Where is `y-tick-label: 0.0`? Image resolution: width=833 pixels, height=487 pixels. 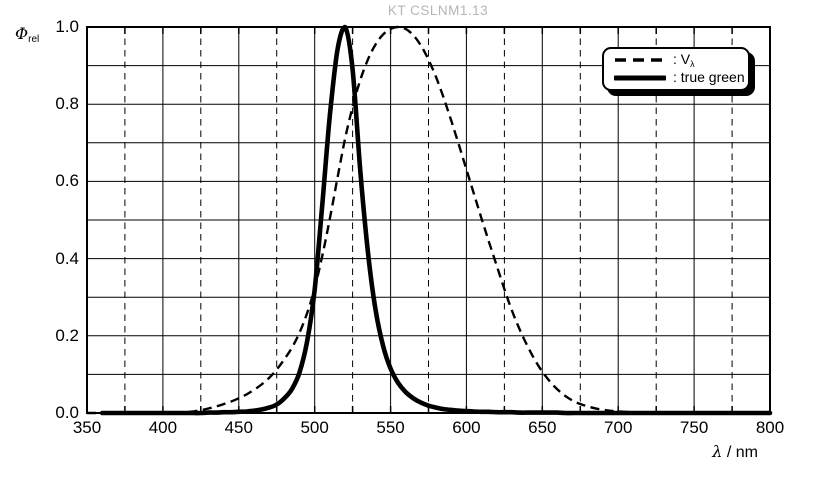
y-tick-label: 0.0 is located at coordinates (67, 412).